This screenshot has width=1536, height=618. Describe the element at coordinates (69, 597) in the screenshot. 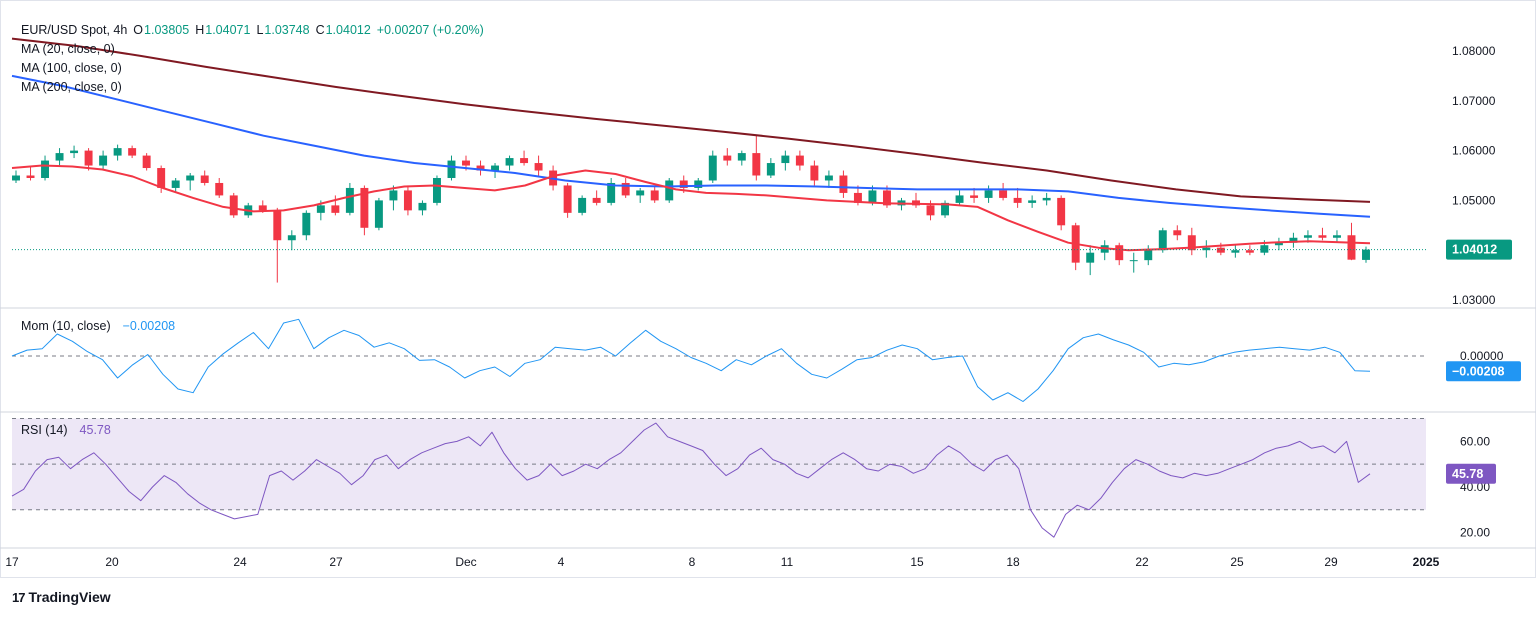

I see `brand-name: TradingView` at that location.